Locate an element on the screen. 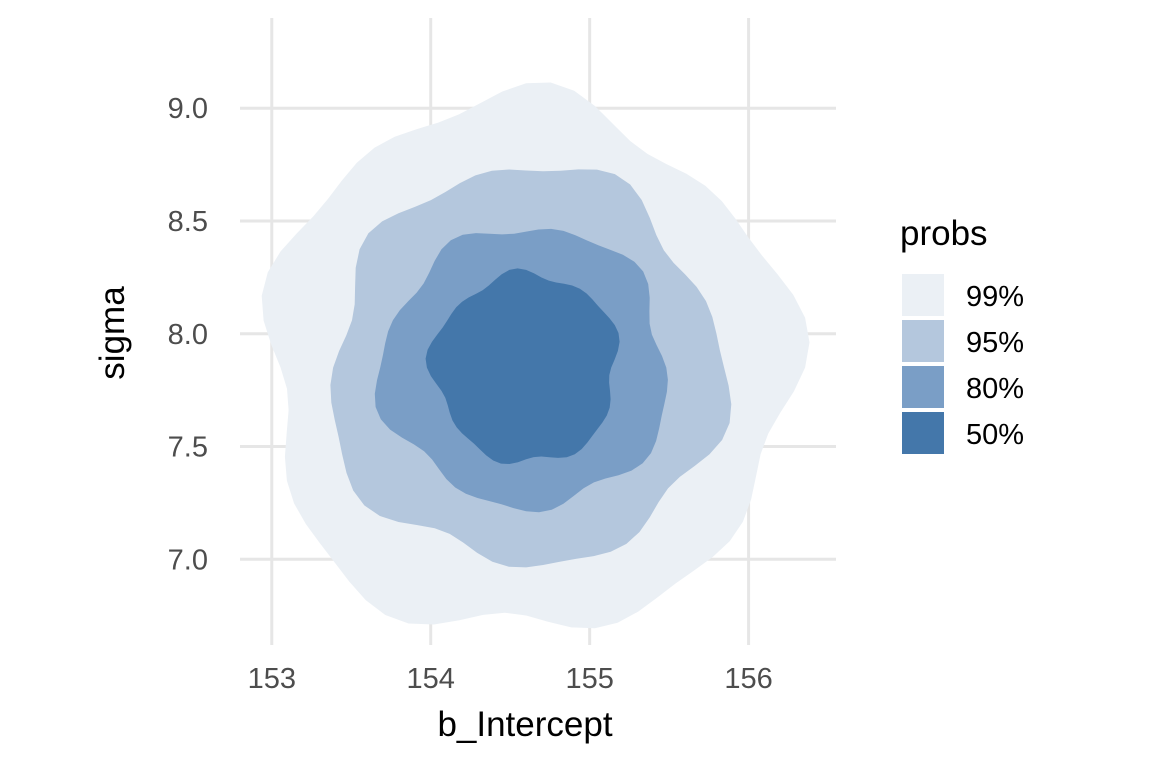 This screenshot has height=768, width=1152. y-tick-labels: 7.0 7.5 8.0 8.5 9.0 is located at coordinates (188, 334).